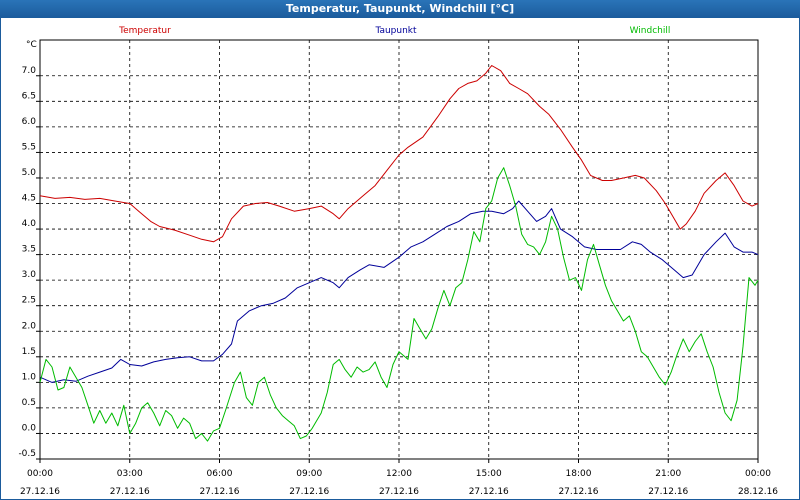  What do you see at coordinates (29, 96) in the screenshot?
I see `y-tick-label: 6.5` at bounding box center [29, 96].